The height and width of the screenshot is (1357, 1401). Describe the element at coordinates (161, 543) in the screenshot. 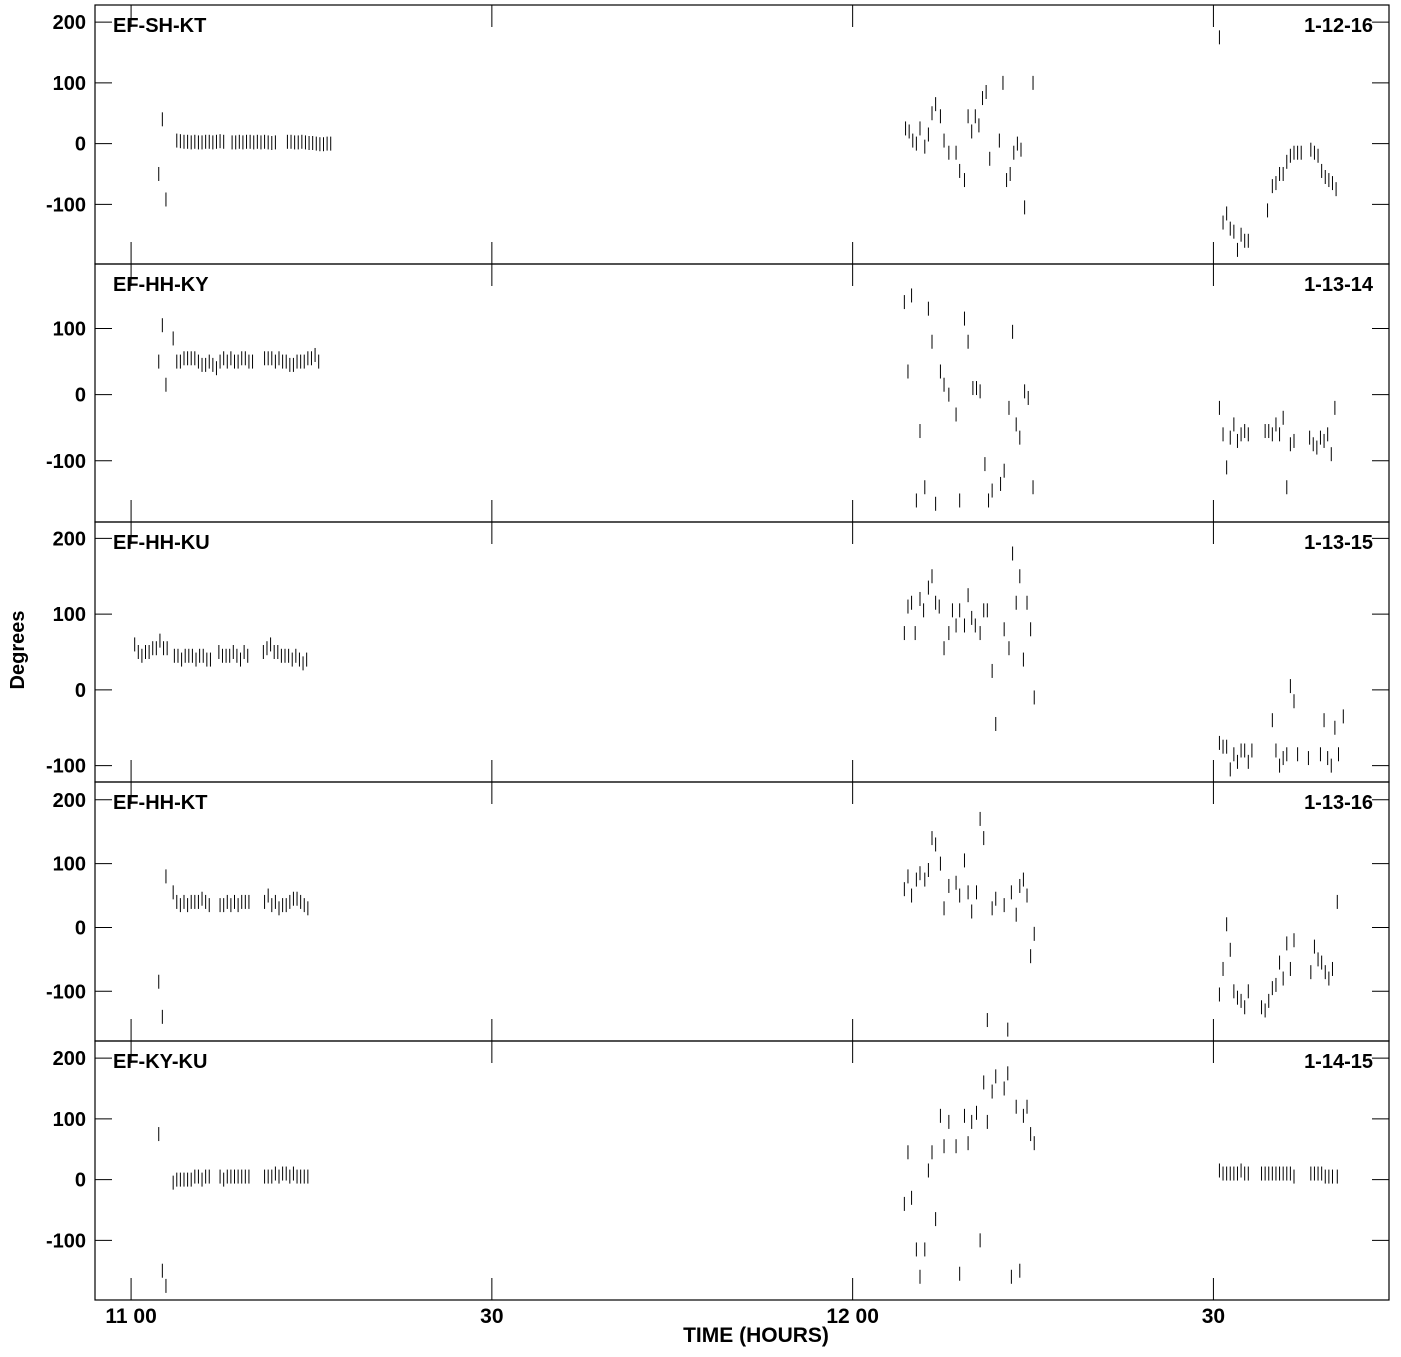

I see `baseline-label: EF-HH-KU` at that location.